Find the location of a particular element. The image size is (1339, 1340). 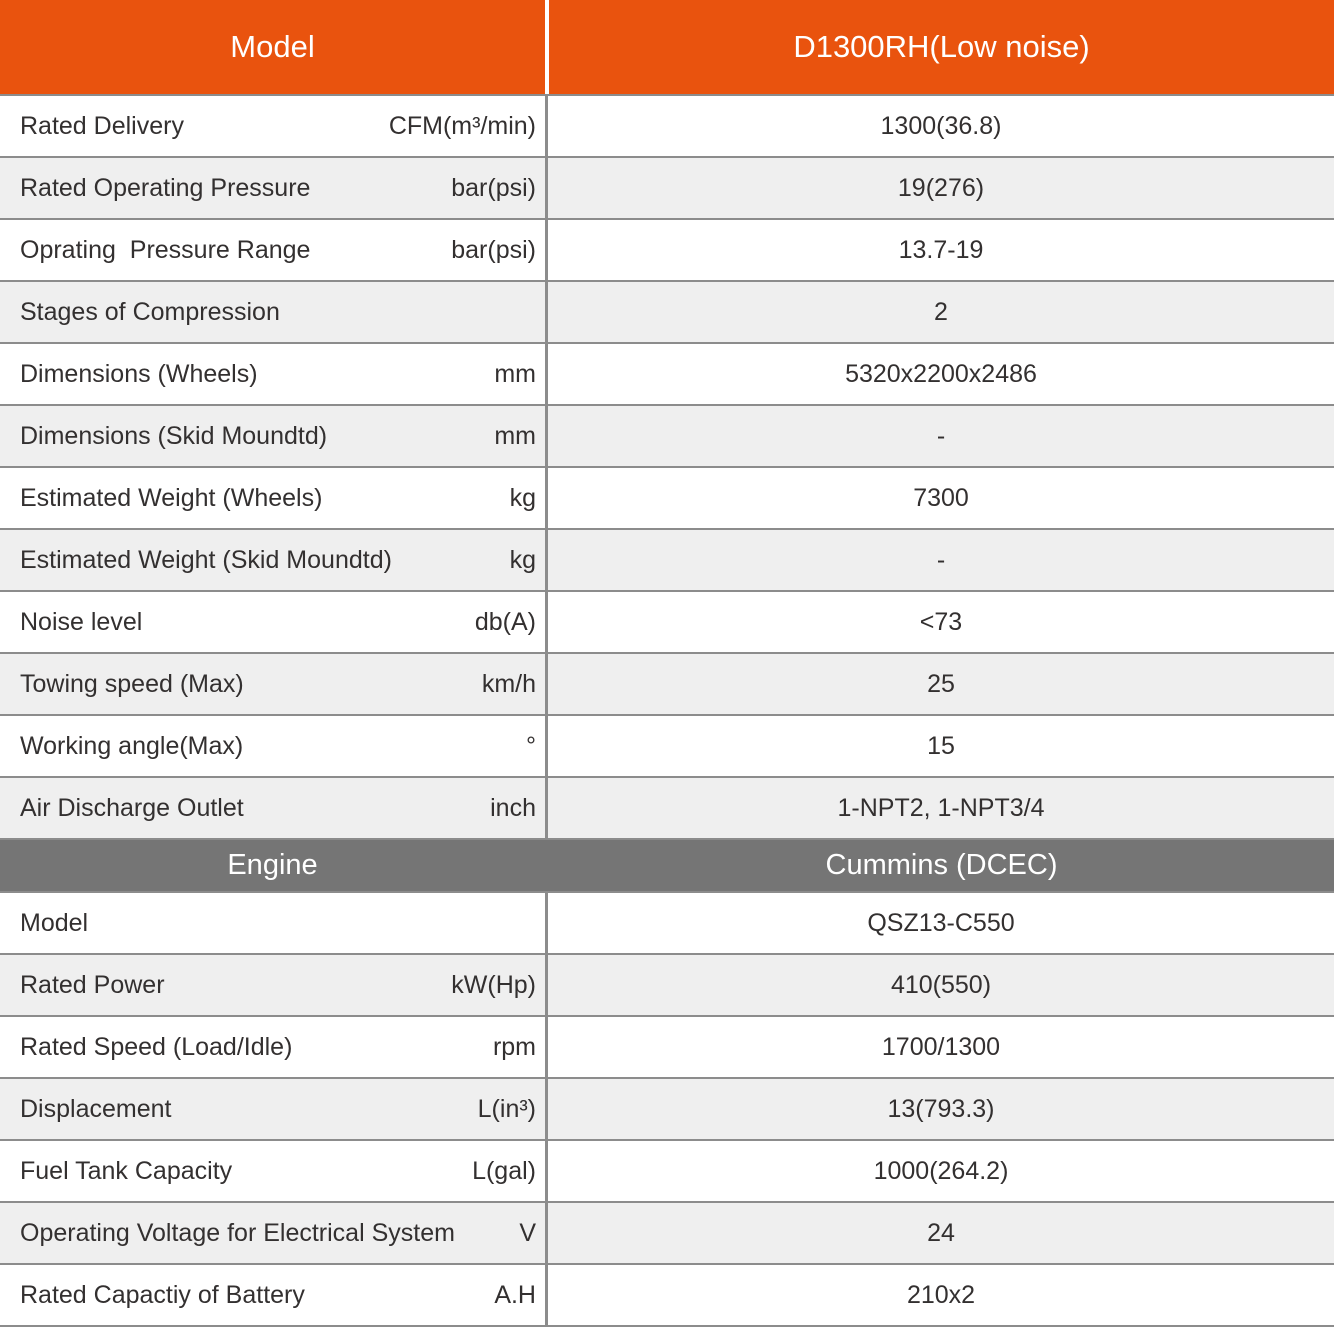

row-label-cell: Displacement L(in³) is located at coordinates (272, 1109).